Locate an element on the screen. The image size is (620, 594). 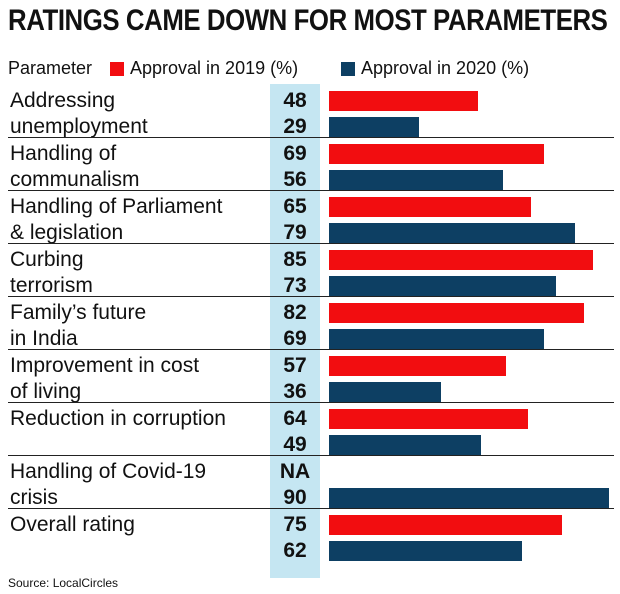
value-label-2019: 65 is located at coordinates (295, 206).